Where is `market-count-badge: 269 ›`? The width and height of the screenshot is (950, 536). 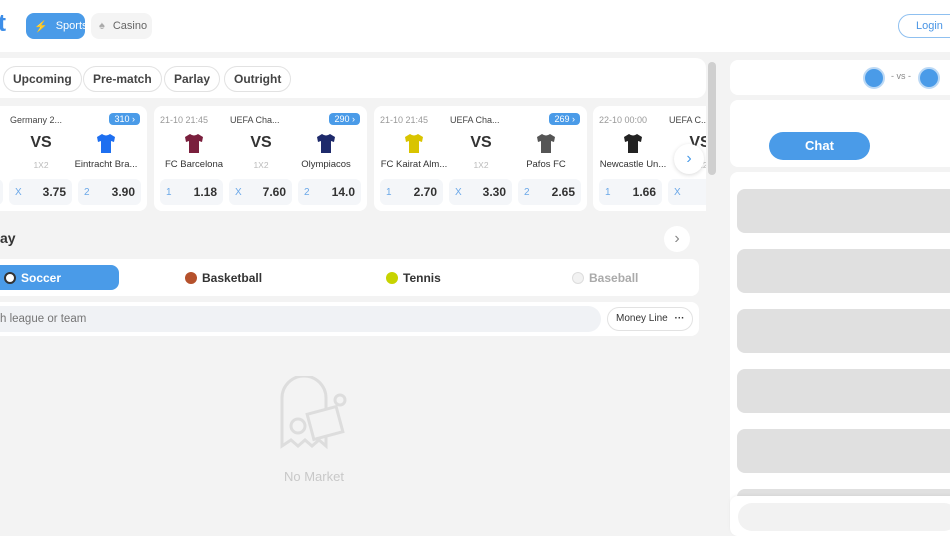
market-count-badge: 269 › is located at coordinates (564, 119).